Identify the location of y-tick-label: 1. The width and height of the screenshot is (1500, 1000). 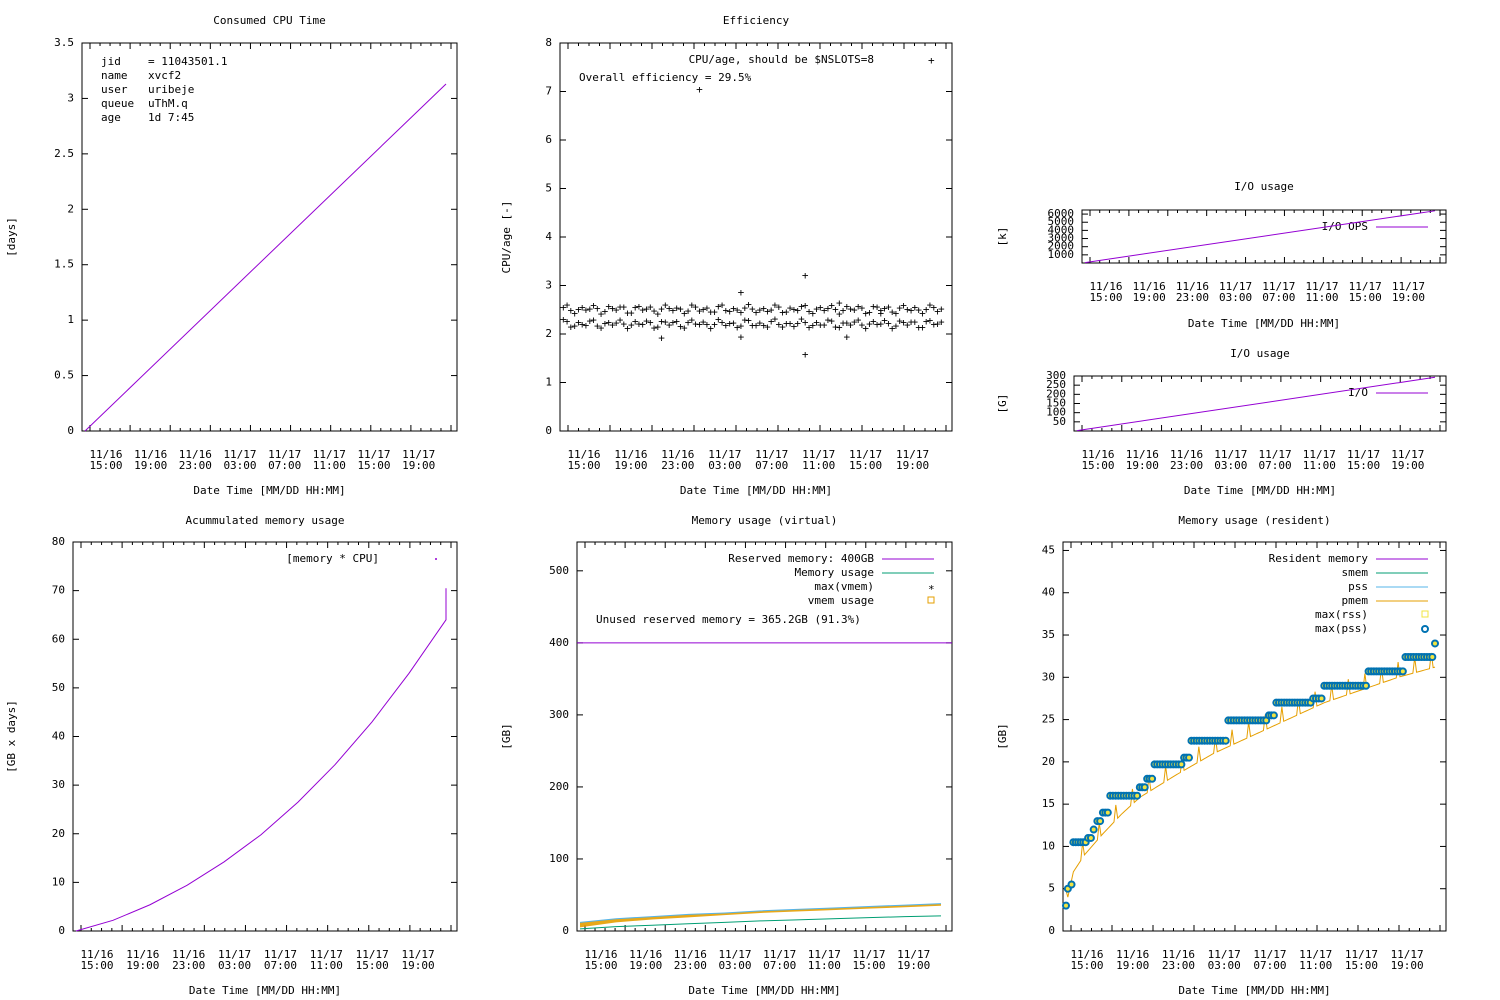
(548, 382).